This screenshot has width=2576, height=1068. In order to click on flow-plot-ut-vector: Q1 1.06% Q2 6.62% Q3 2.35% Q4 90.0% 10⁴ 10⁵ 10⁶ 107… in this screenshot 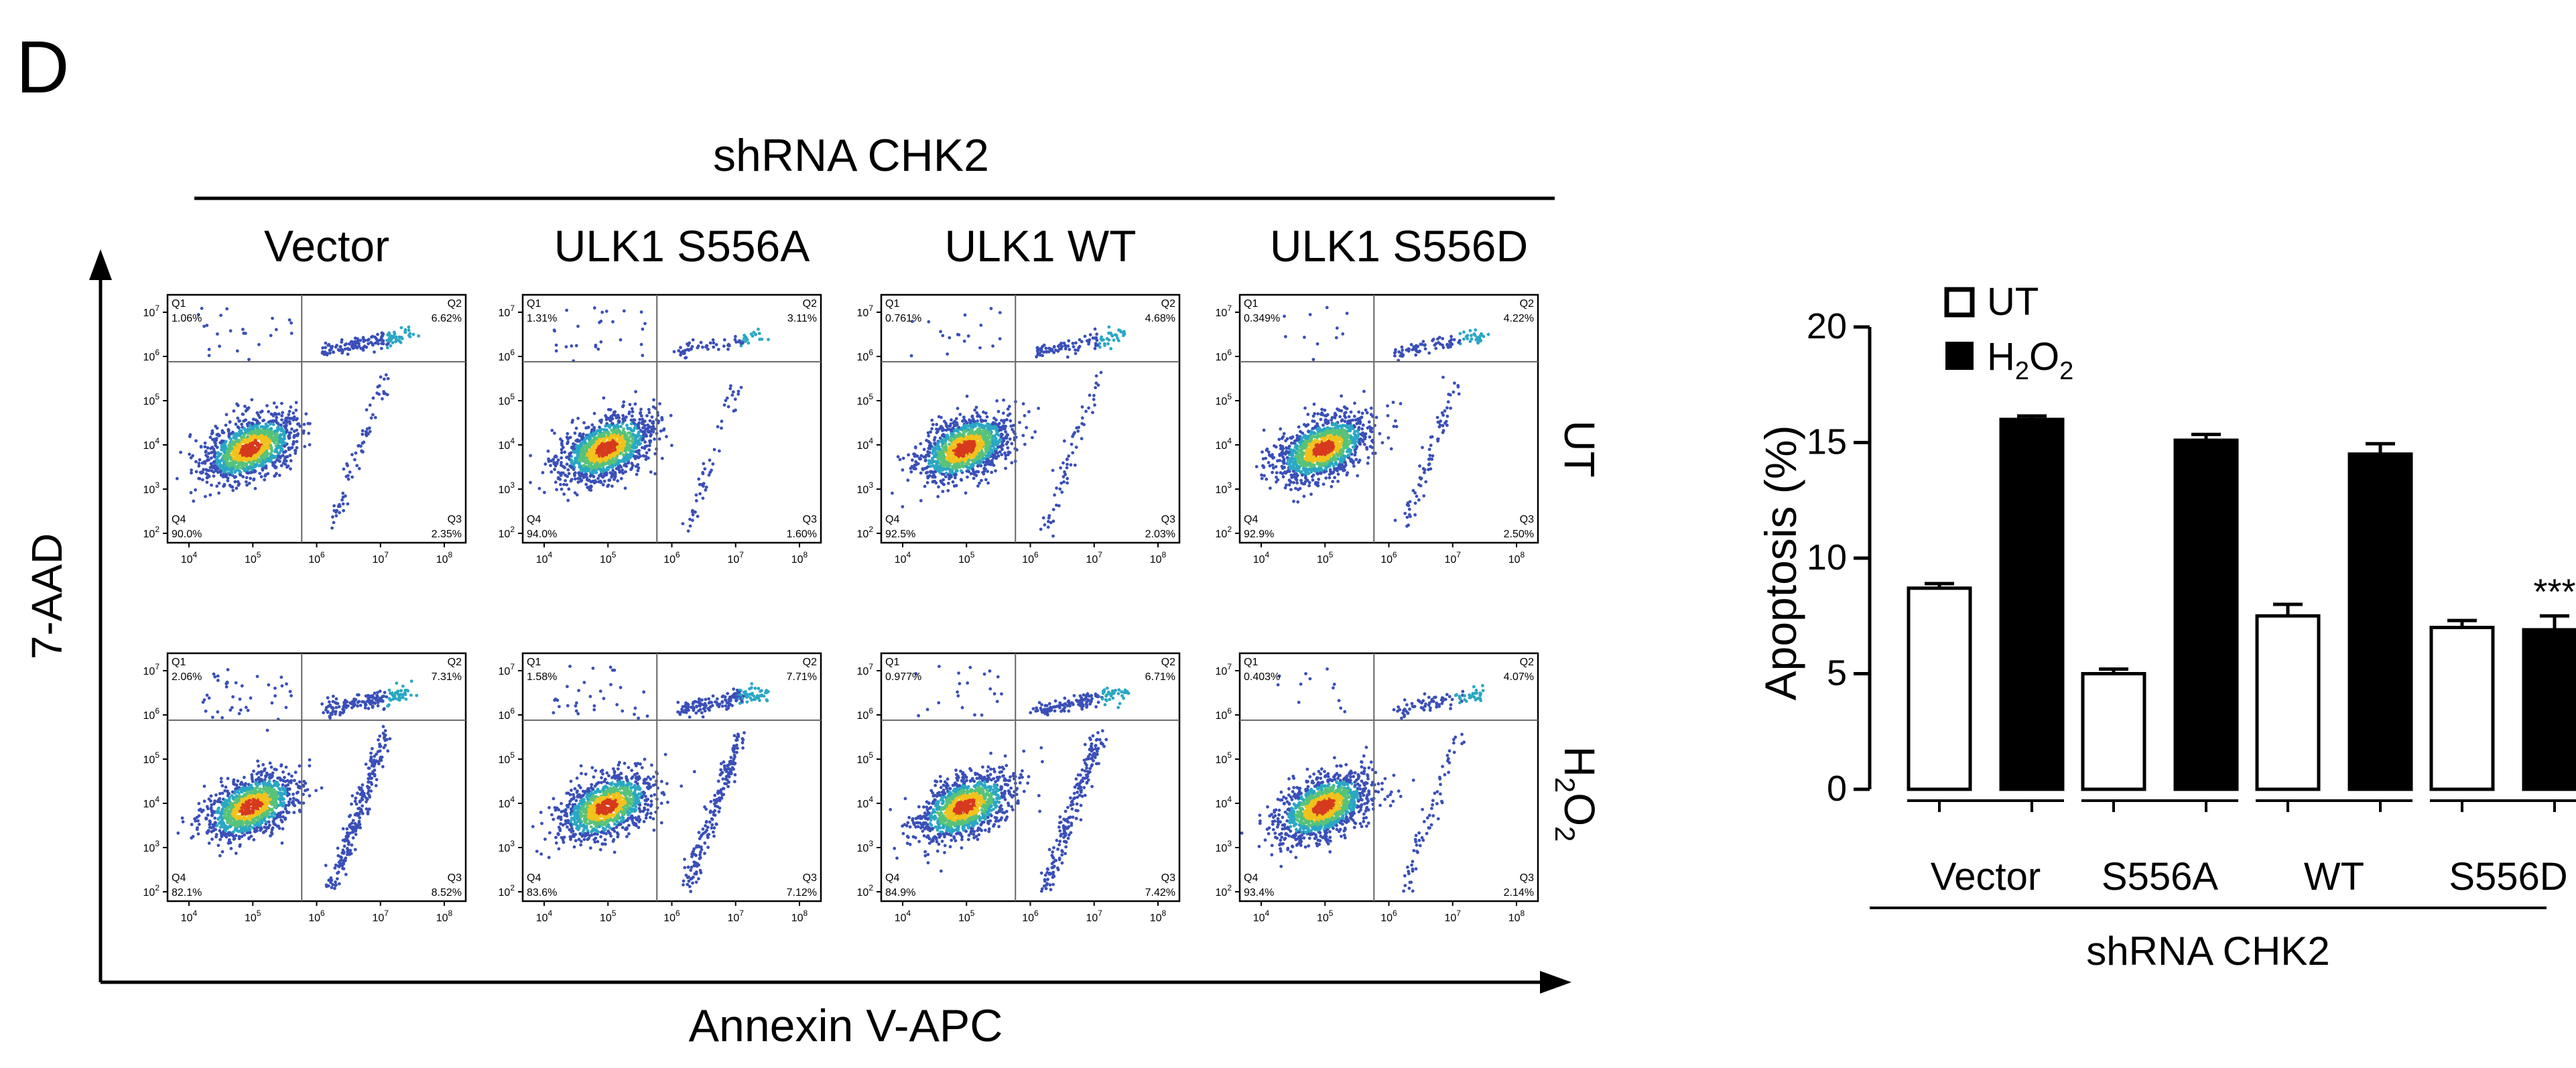, I will do `click(305, 429)`.